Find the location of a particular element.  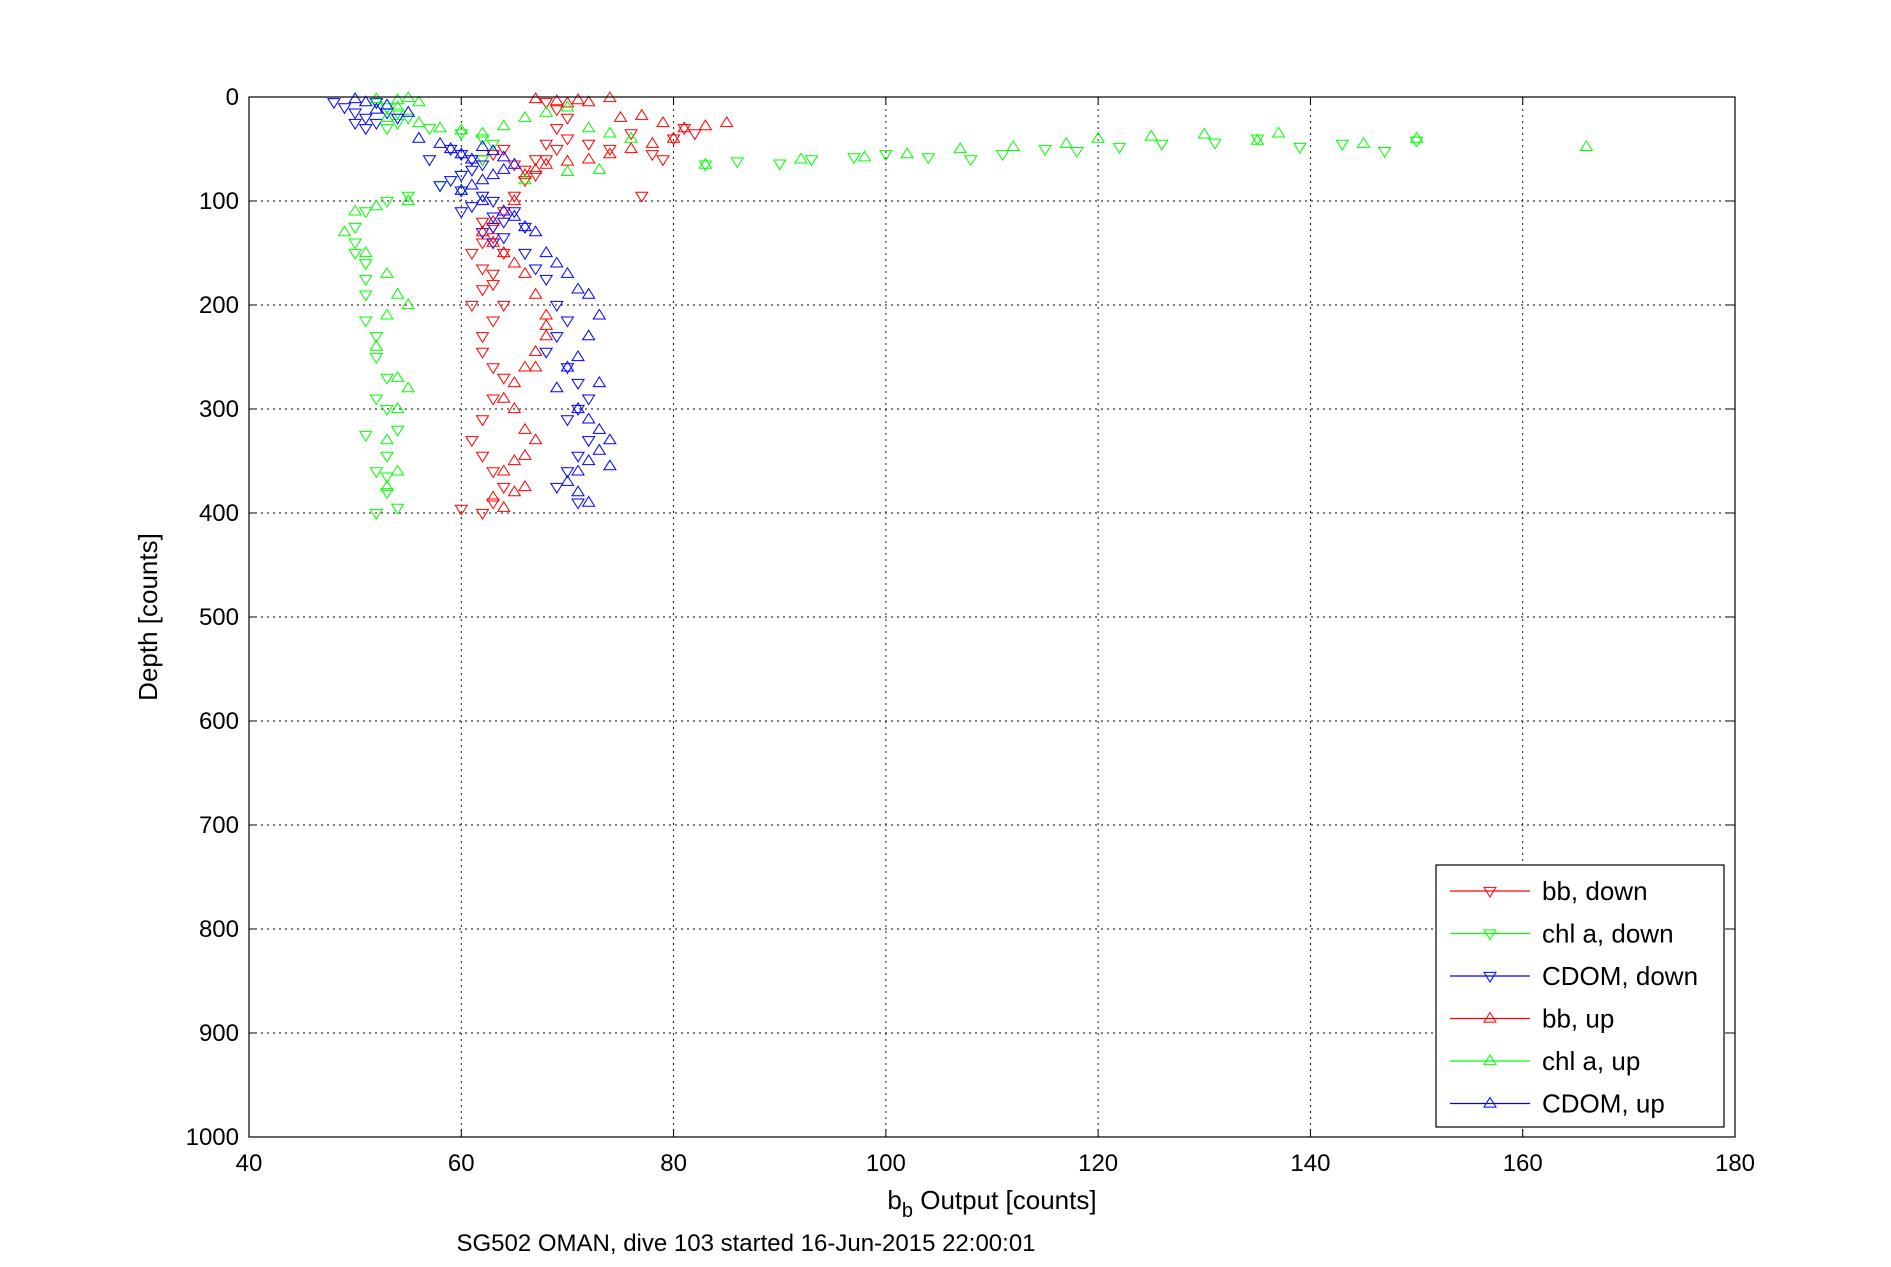

x-axis-label-main: b is located at coordinates (894, 1200).